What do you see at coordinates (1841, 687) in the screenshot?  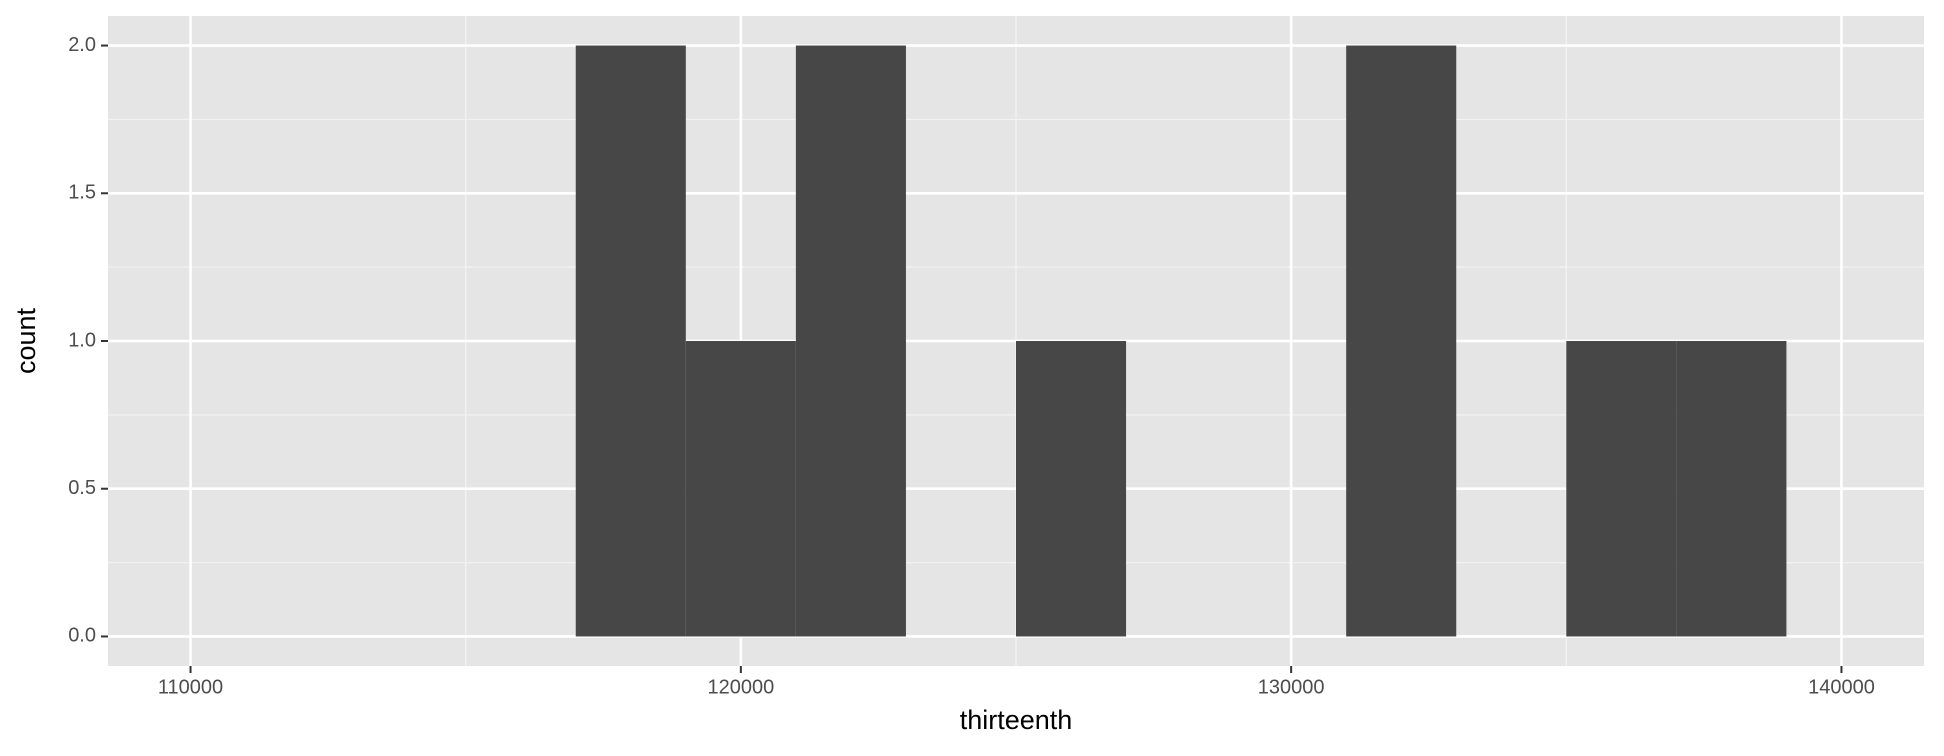 I see `x-tick-label: 140000` at bounding box center [1841, 687].